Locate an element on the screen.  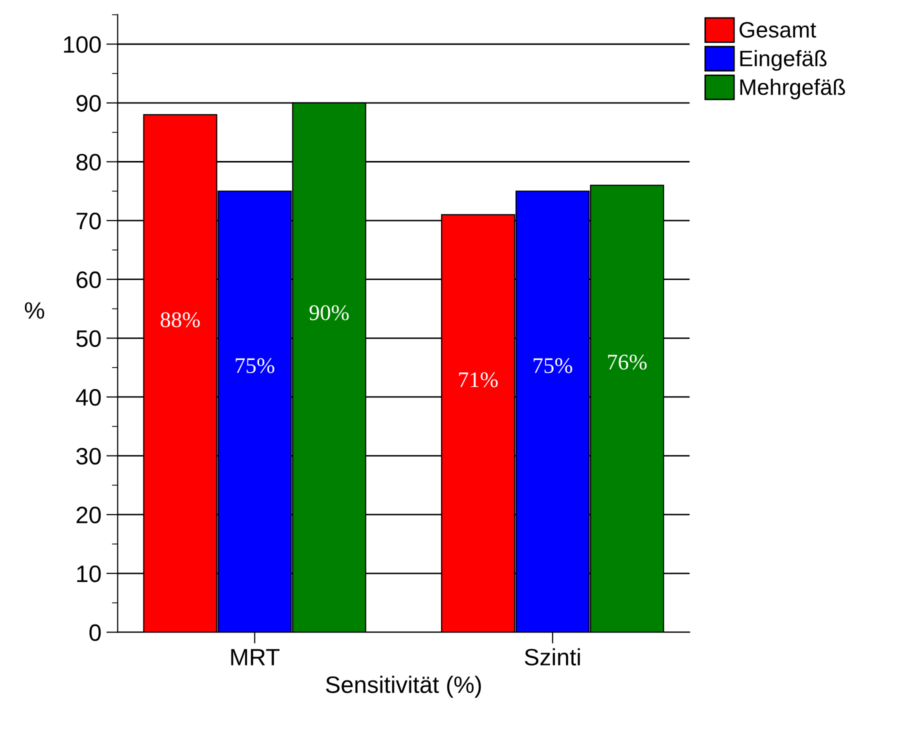
y-tick-label: 60 is located at coordinates (88, 279).